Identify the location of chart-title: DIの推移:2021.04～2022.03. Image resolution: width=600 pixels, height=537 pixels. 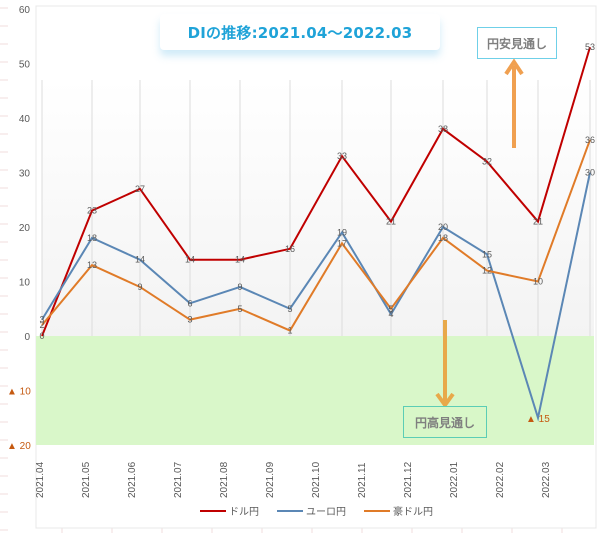
(300, 32).